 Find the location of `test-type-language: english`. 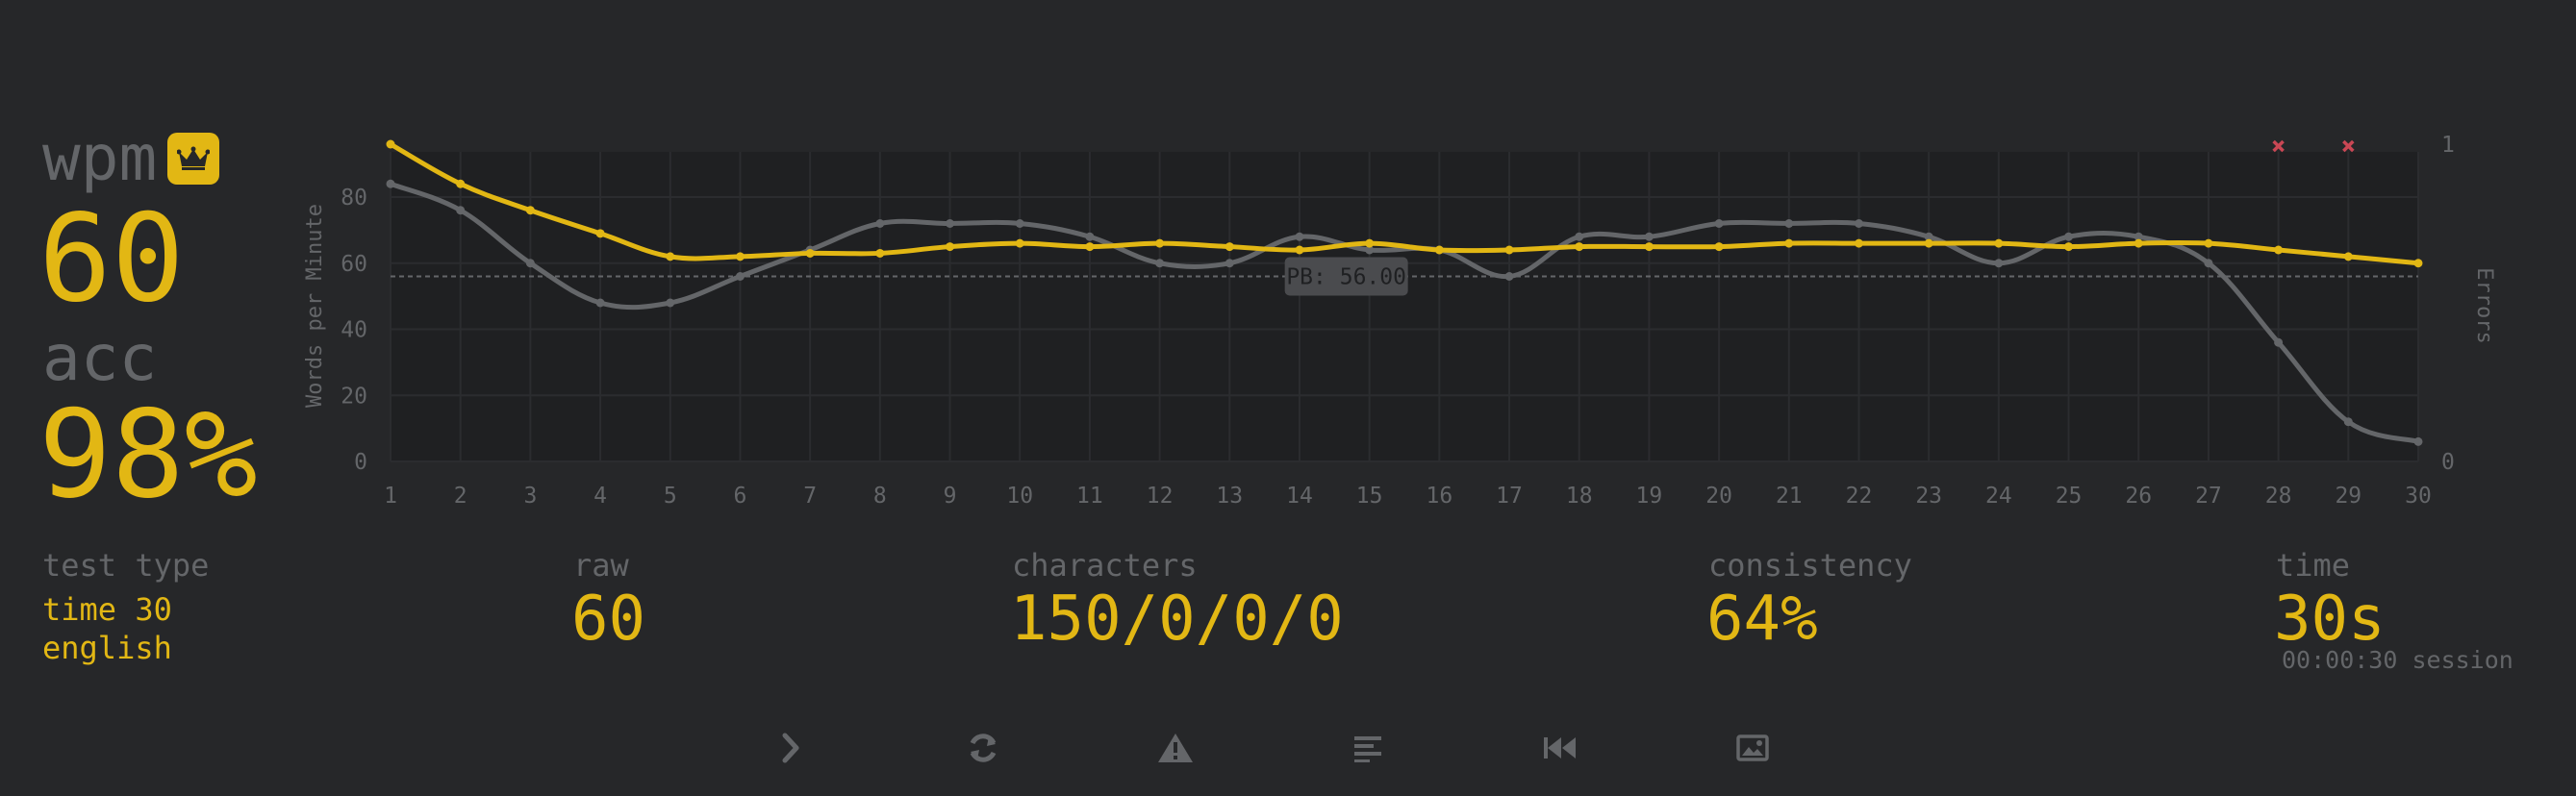

test-type-language: english is located at coordinates (107, 648).